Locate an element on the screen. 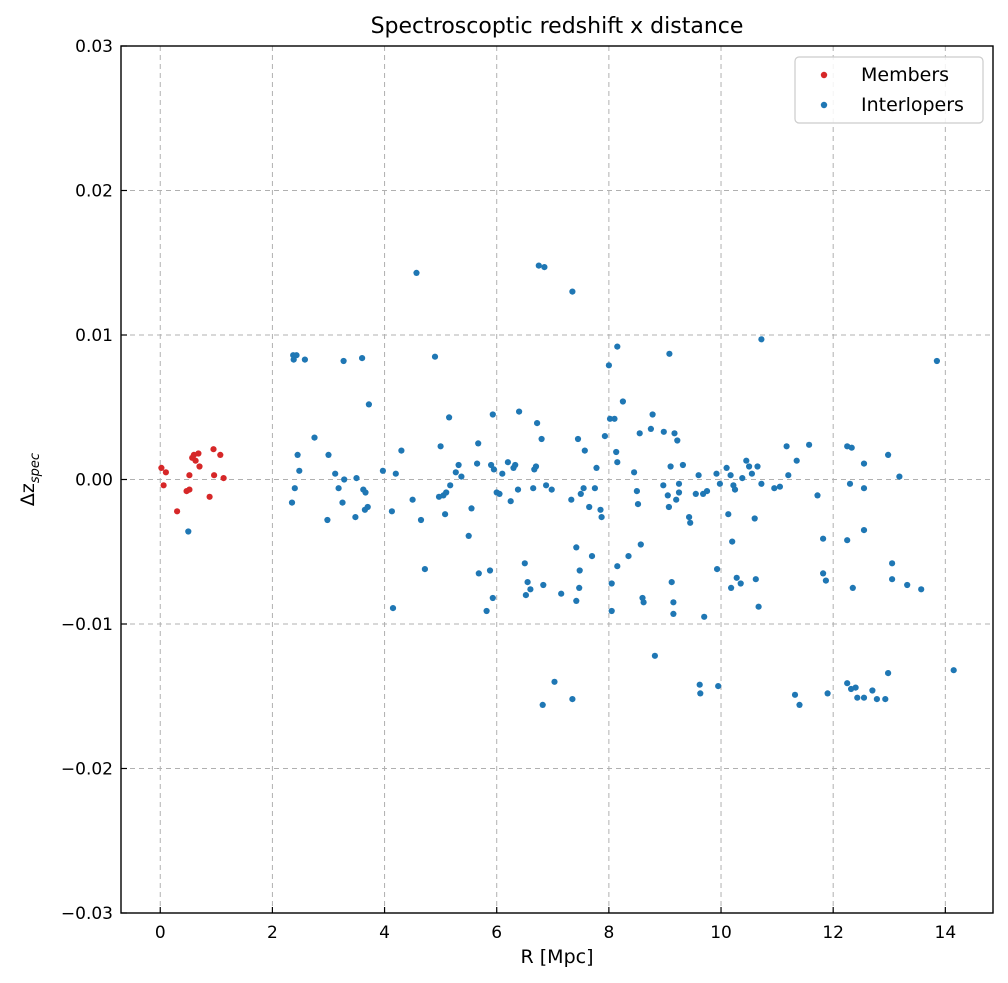 The width and height of the screenshot is (1008, 983). chart-title: Spectroscoptic redshift x distance is located at coordinates (557, 26).